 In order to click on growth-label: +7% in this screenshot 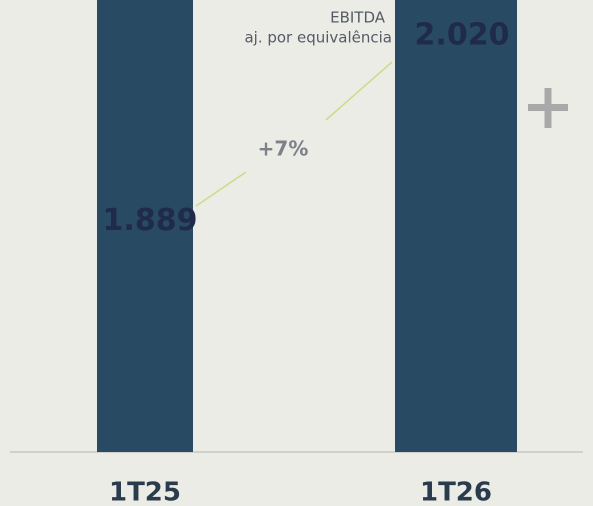, I will do `click(283, 149)`.